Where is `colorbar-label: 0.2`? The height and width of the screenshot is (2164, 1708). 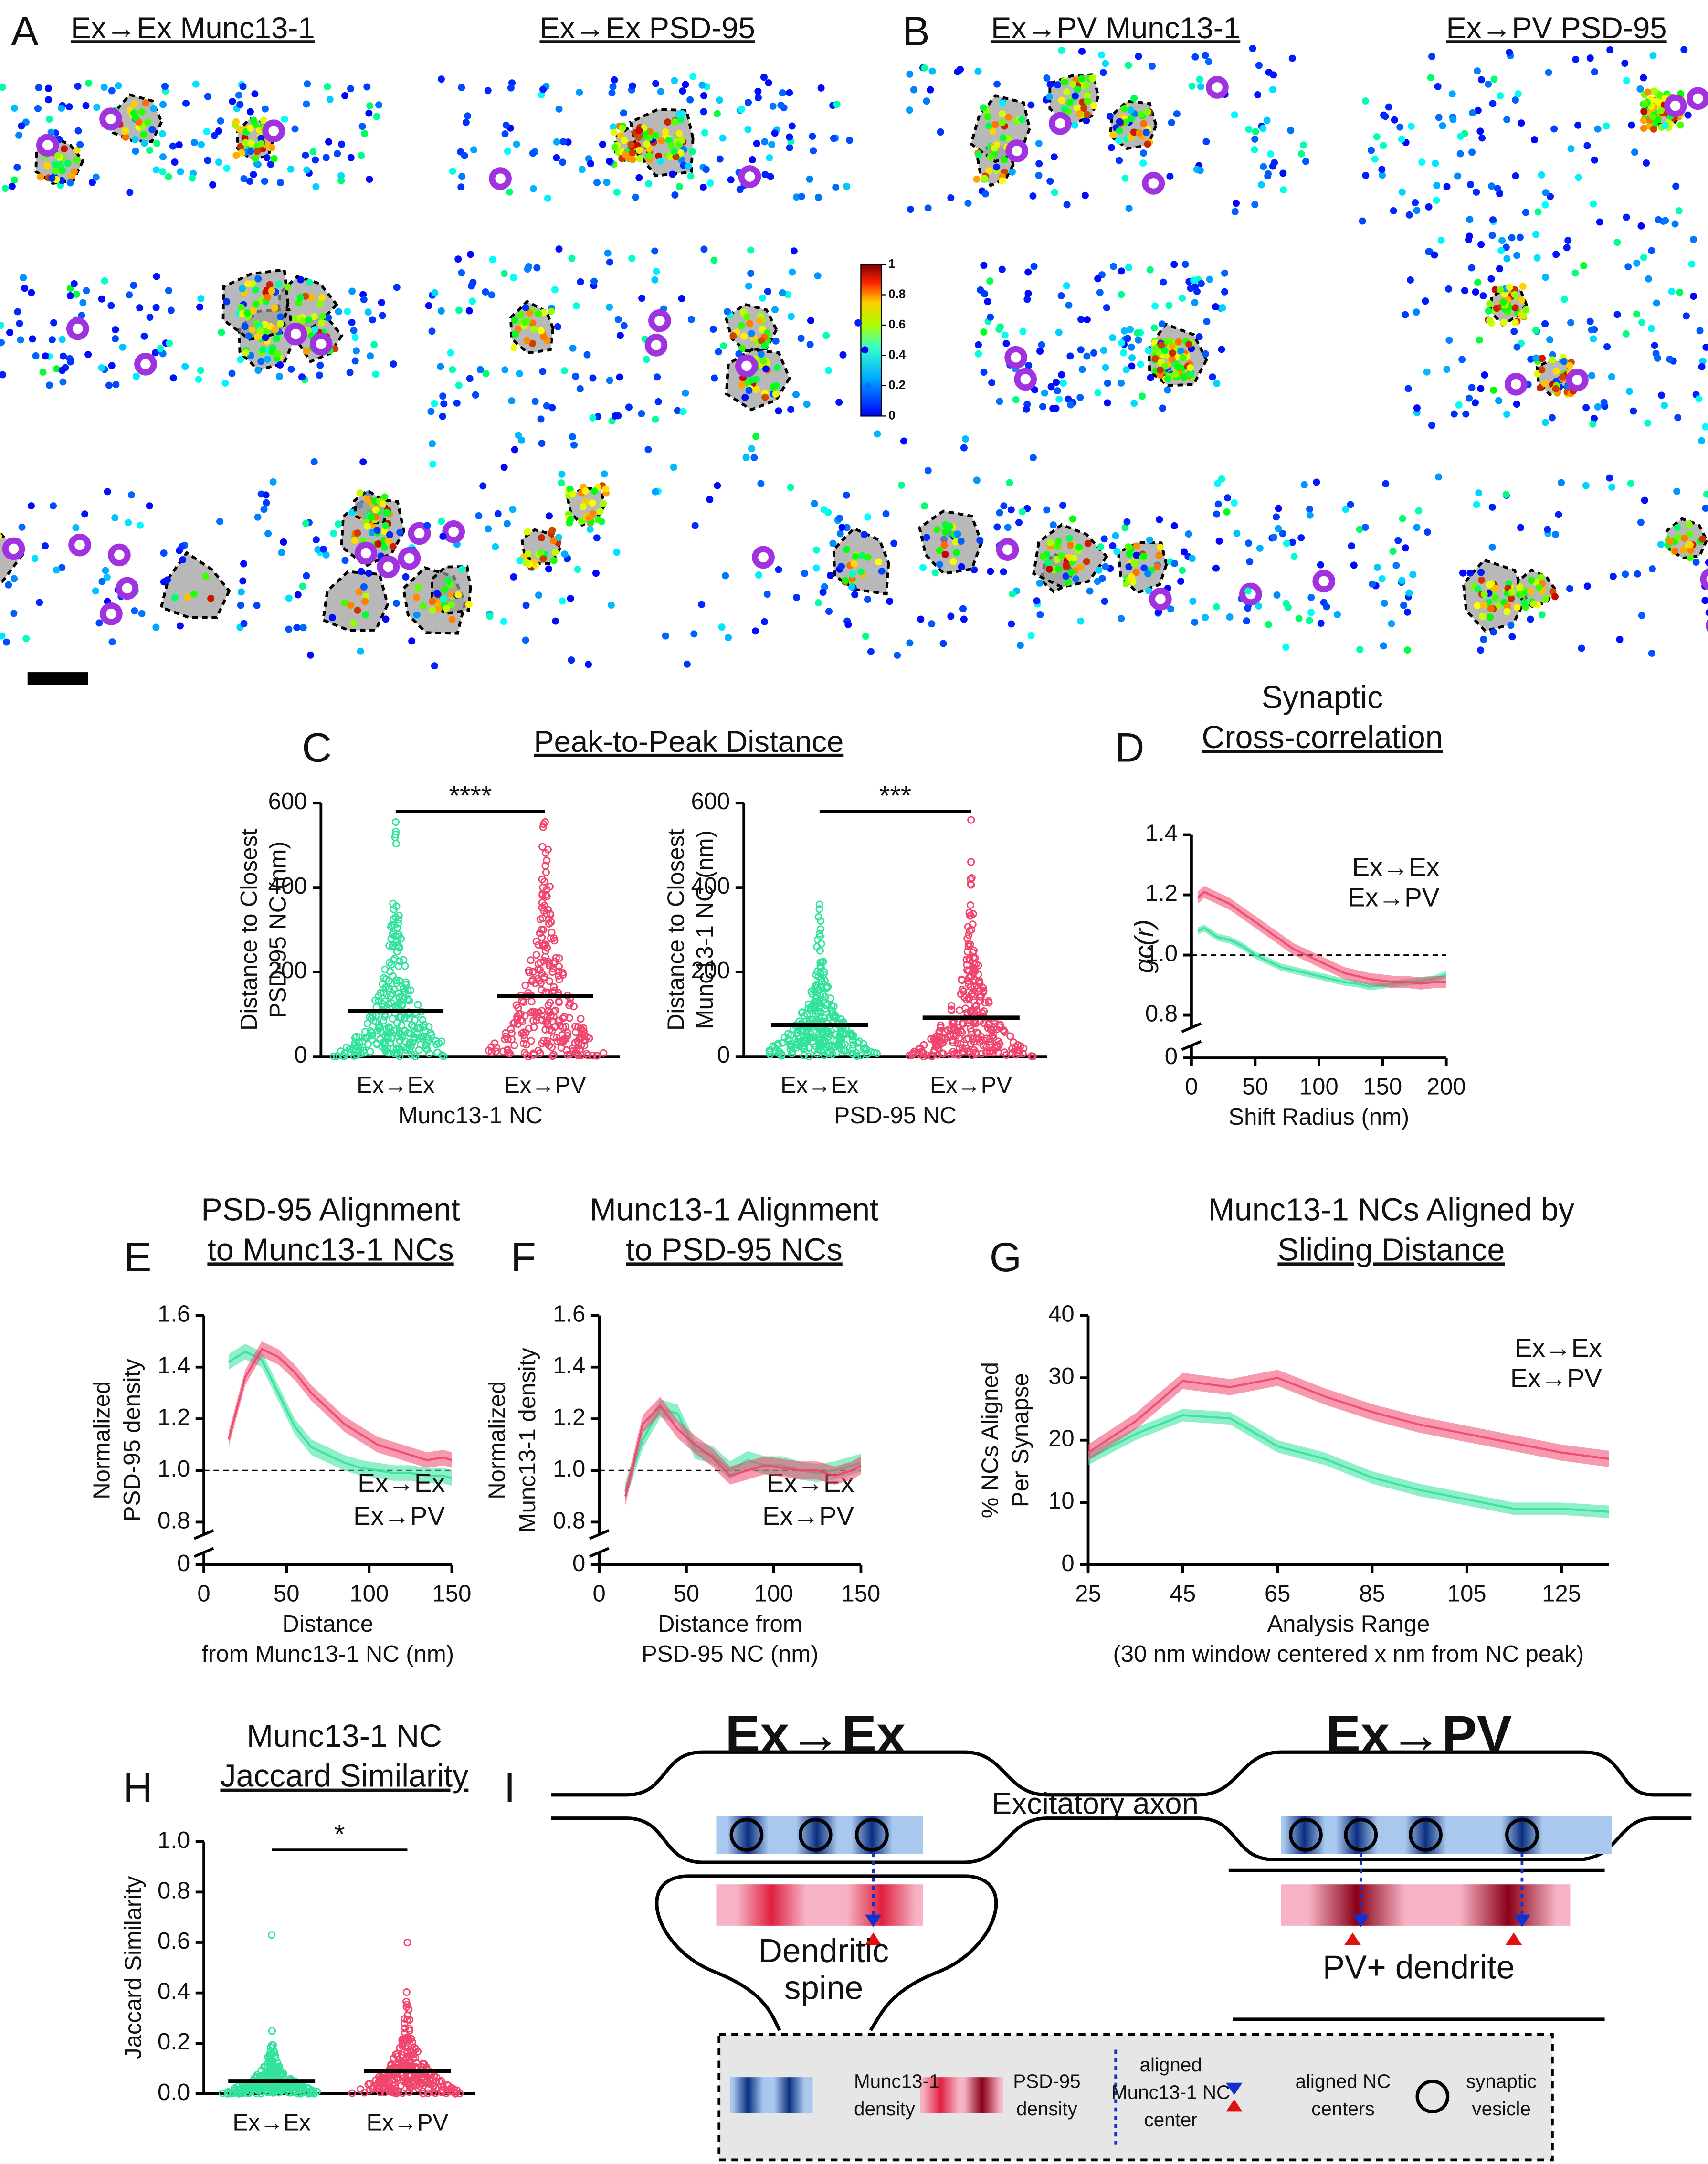
colorbar-label: 0.2 is located at coordinates (897, 385).